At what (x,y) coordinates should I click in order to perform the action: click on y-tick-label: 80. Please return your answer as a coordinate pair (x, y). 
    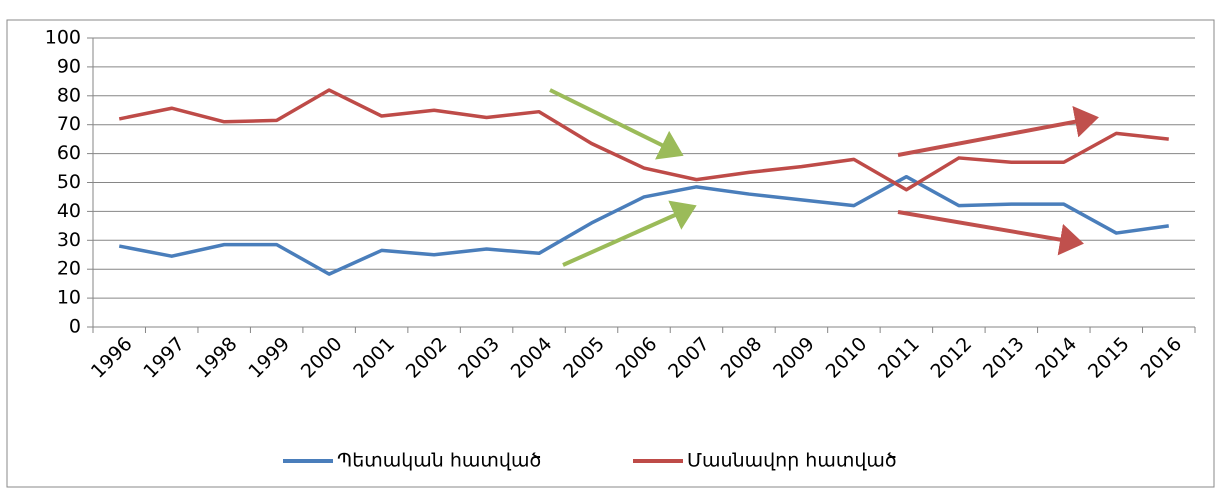
    Looking at the image, I should click on (69, 95).